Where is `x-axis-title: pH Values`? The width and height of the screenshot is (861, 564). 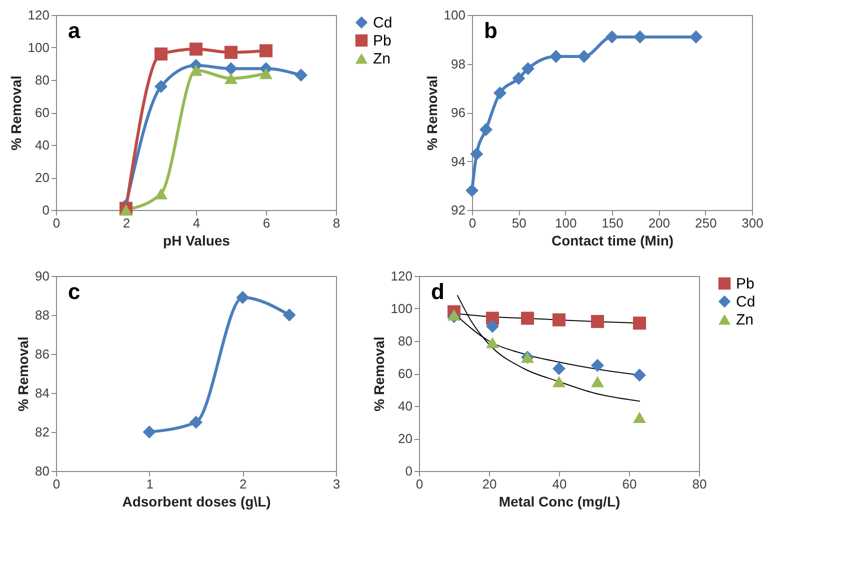 x-axis-title: pH Values is located at coordinates (196, 240).